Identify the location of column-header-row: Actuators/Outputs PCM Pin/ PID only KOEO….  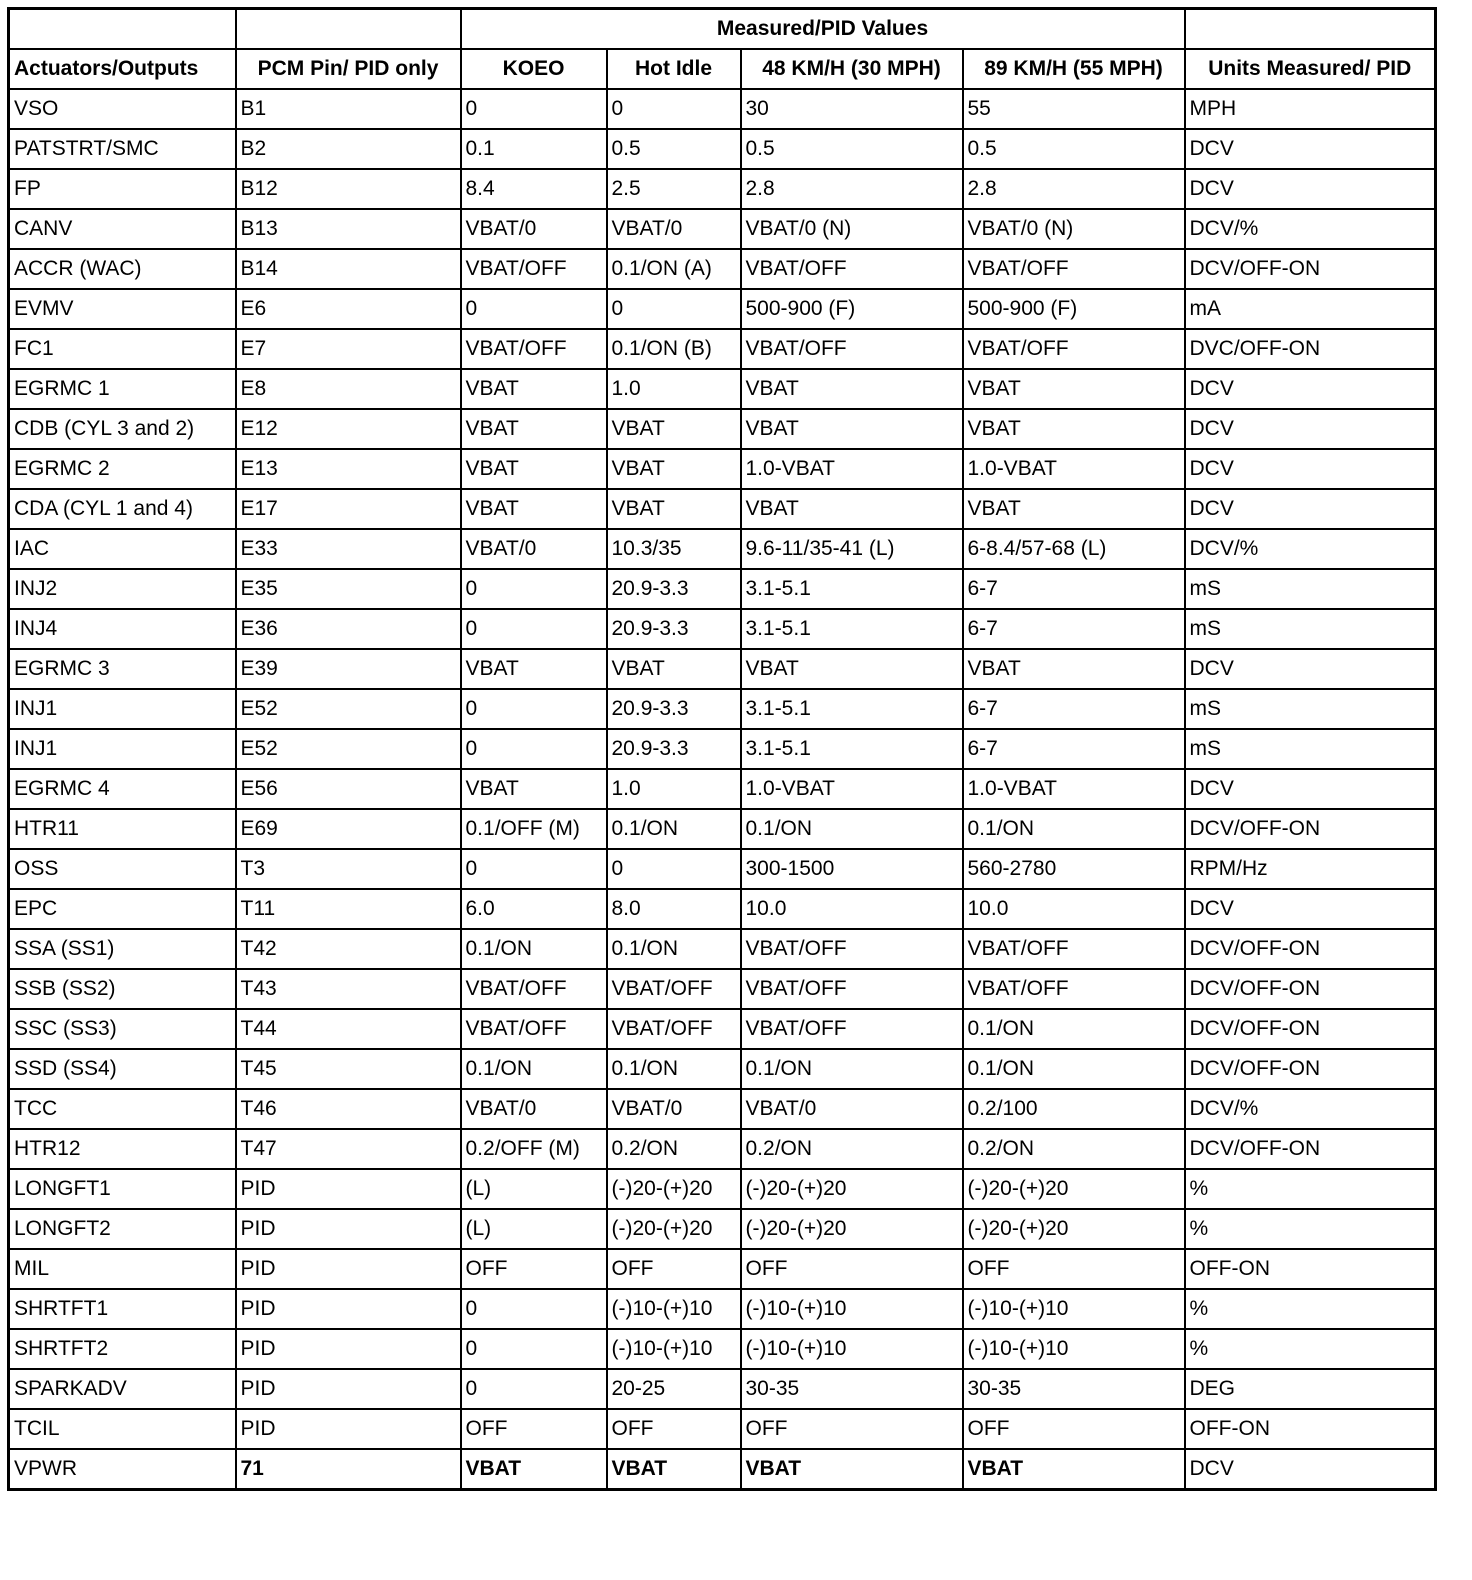
(722, 69).